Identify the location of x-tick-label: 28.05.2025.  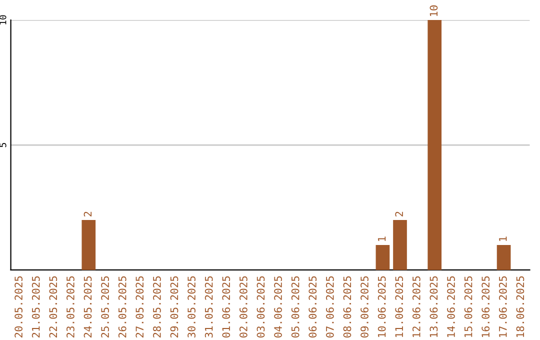
(157, 307).